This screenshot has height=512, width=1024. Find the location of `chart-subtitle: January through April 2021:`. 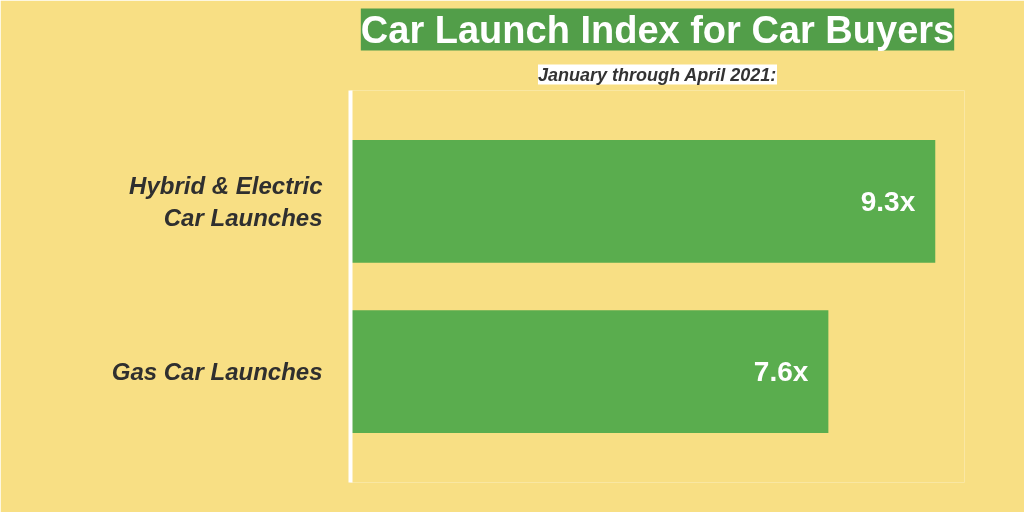

chart-subtitle: January through April 2021: is located at coordinates (657, 74).